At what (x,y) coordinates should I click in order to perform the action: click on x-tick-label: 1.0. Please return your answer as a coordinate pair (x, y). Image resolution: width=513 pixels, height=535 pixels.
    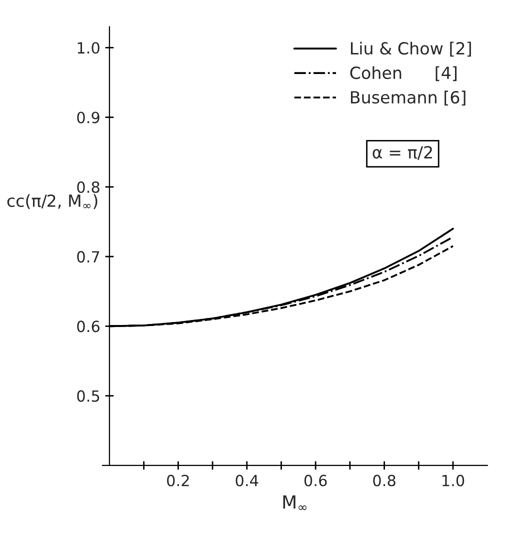
    Looking at the image, I should click on (453, 480).